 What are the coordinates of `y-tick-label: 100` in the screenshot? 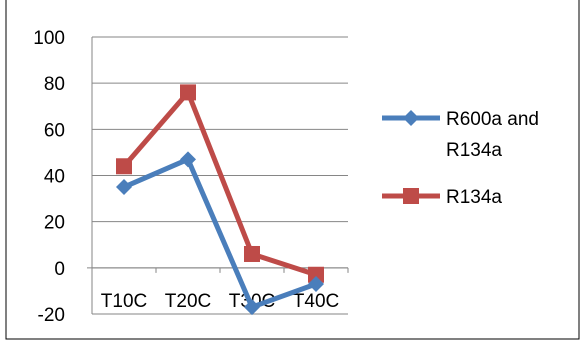 It's located at (49, 38).